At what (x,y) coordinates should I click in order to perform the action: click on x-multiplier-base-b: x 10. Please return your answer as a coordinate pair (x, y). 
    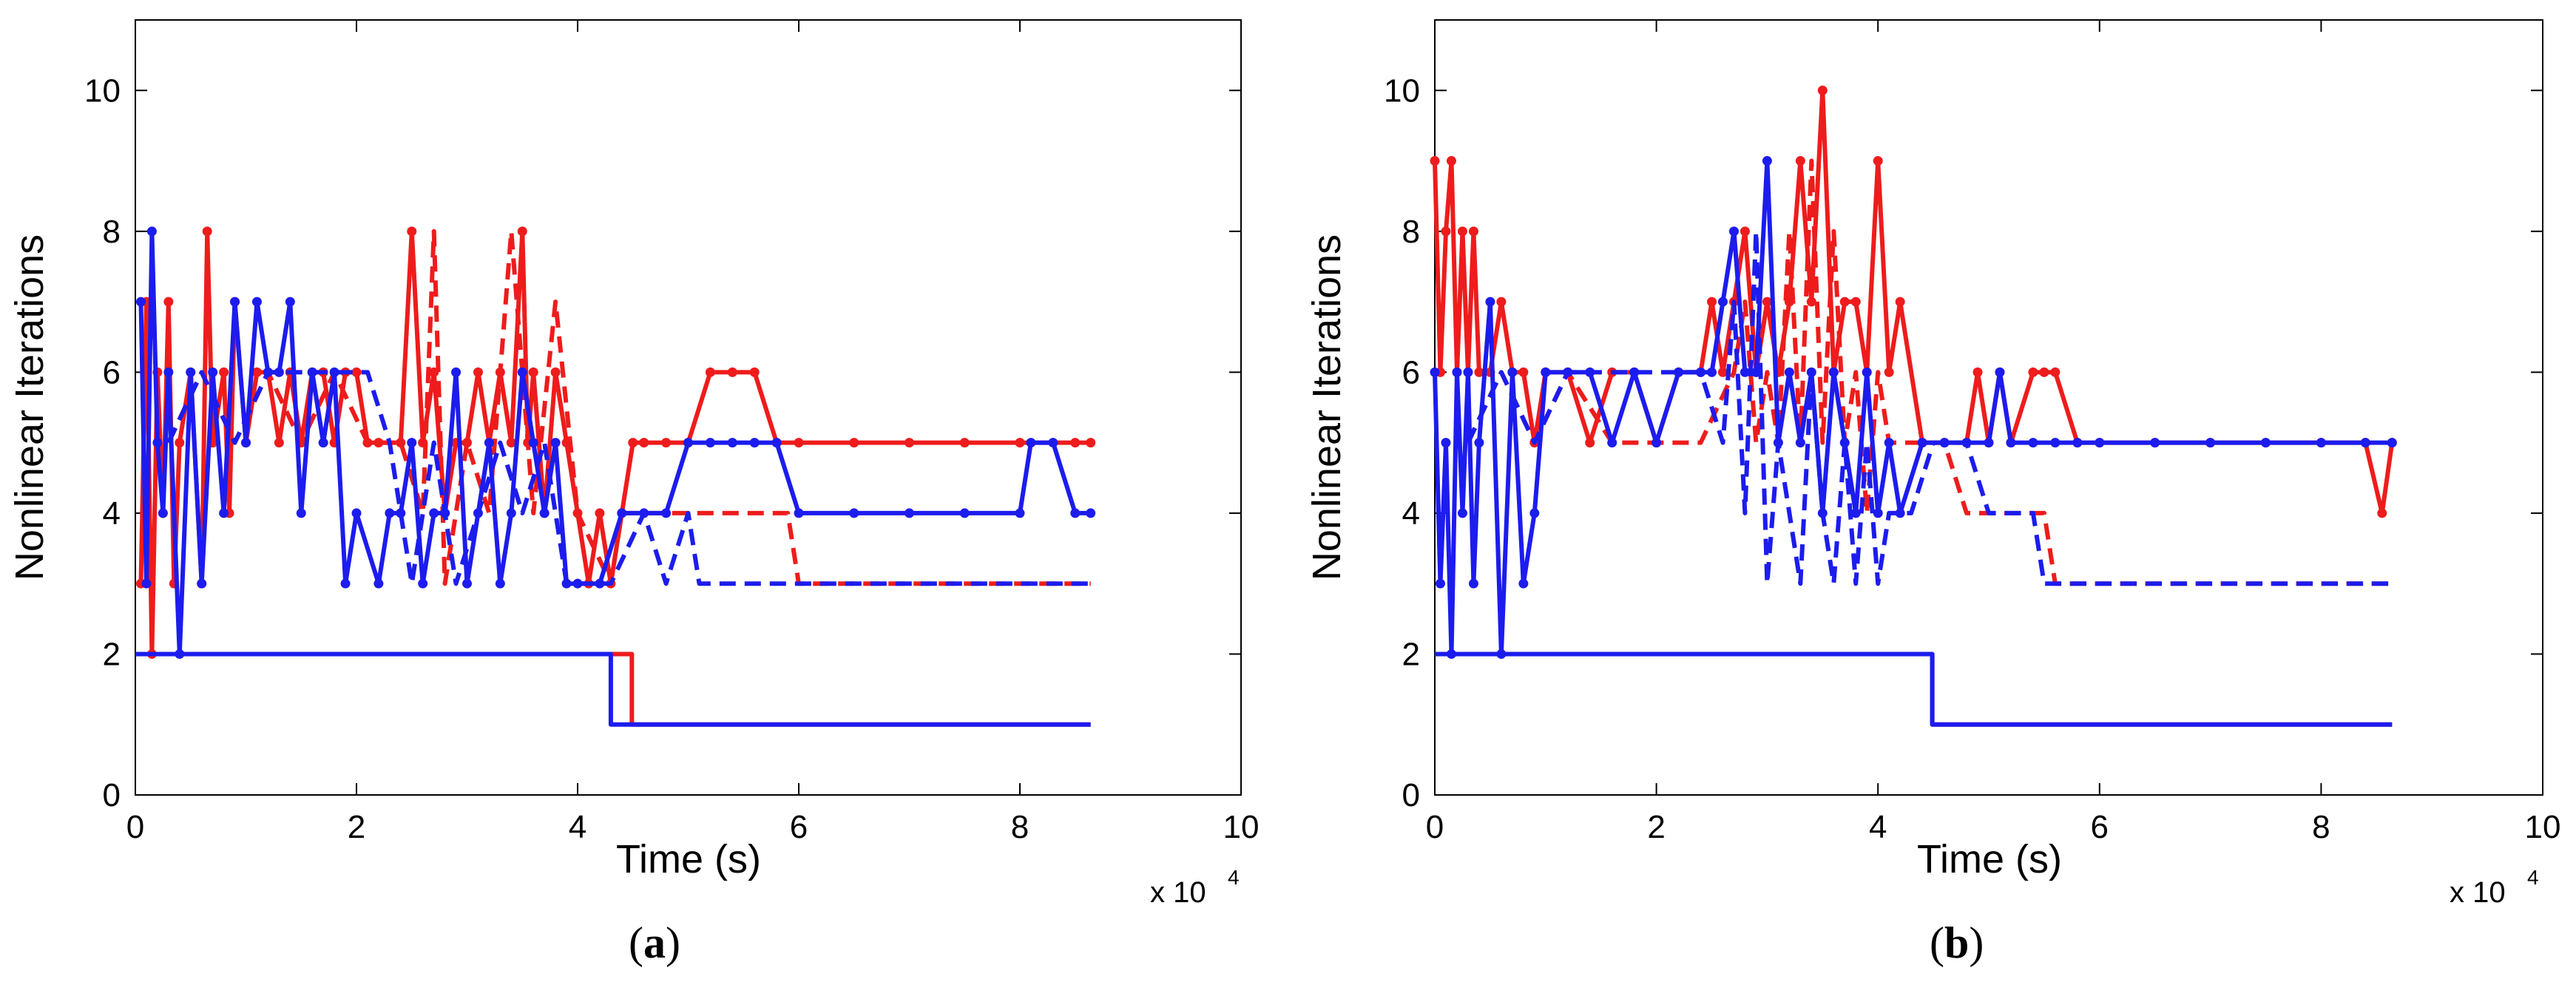
    Looking at the image, I should click on (2478, 892).